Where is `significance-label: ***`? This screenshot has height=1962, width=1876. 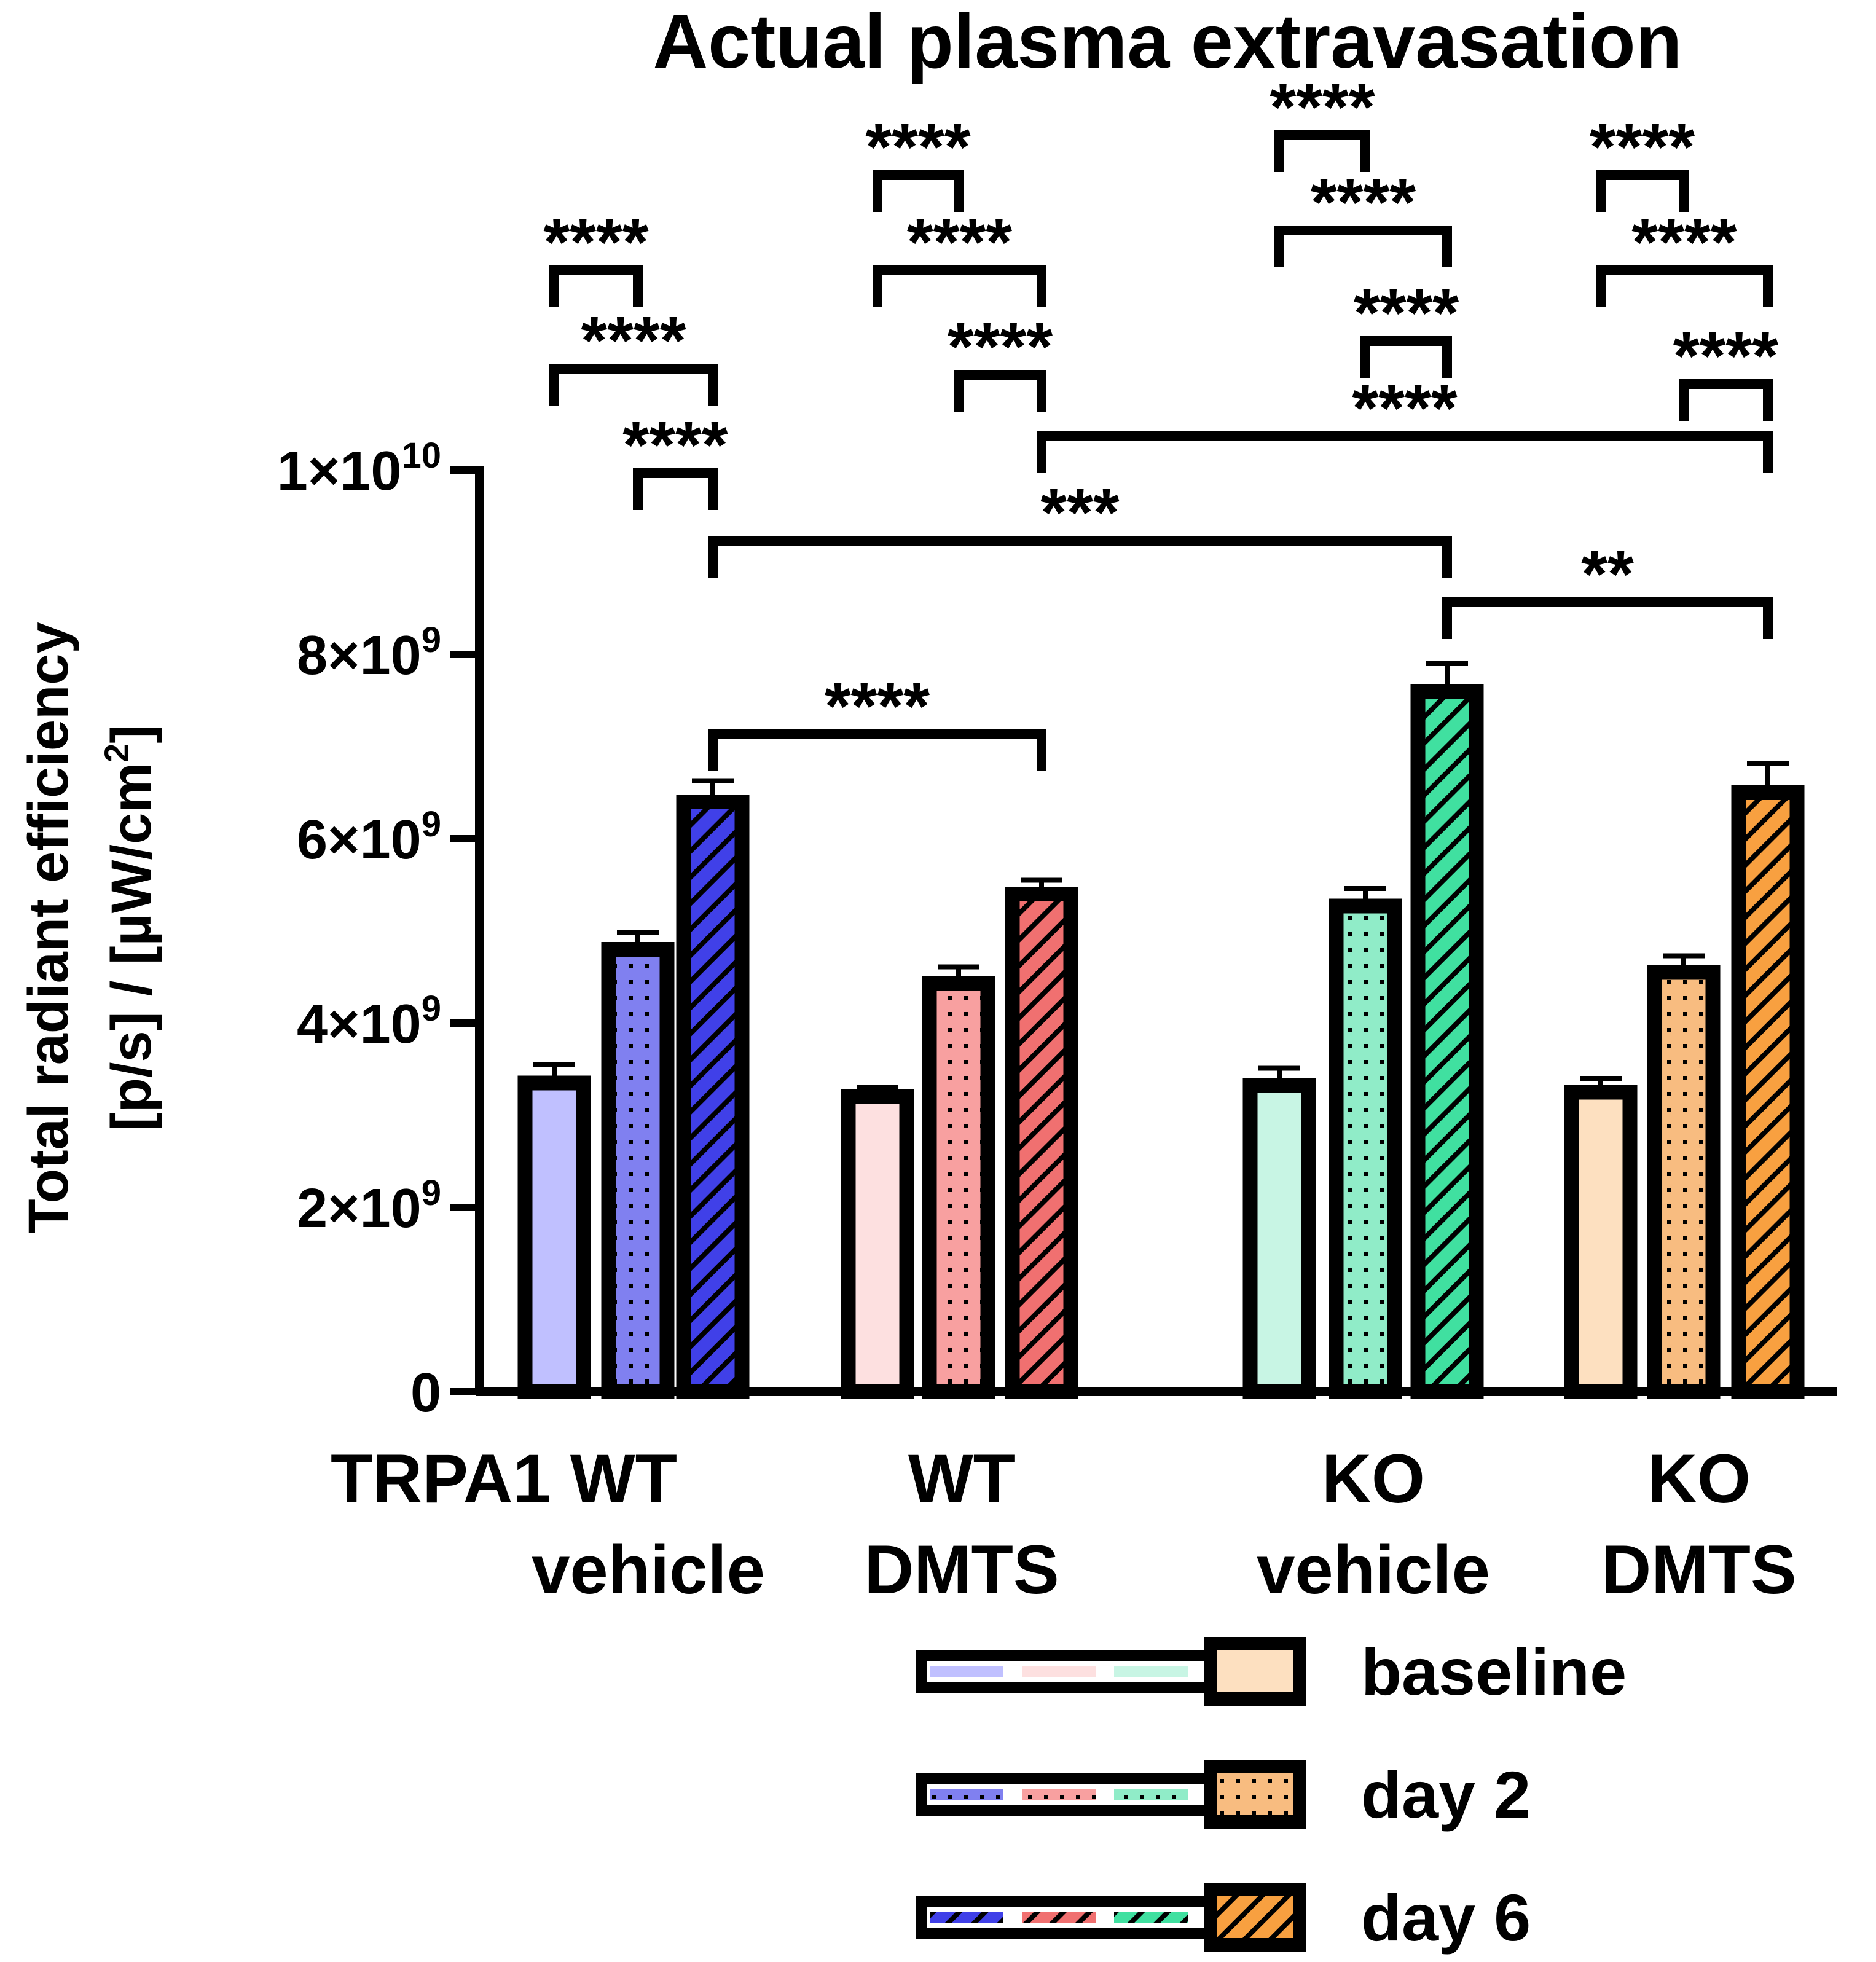
significance-label: *** is located at coordinates (1080, 513).